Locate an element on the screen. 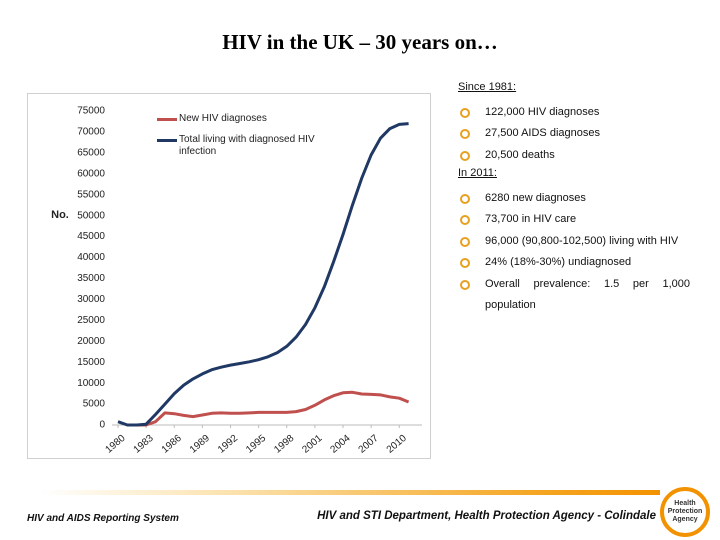  bullet-item: 6280 new diagnoses is located at coordinates (574, 199).